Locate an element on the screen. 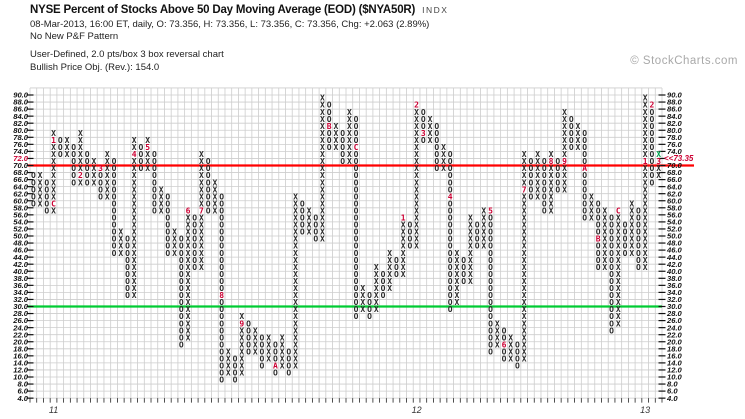 Image resolution: width=745 pixels, height=419 pixels. month-label: 3 is located at coordinates (100, 168).